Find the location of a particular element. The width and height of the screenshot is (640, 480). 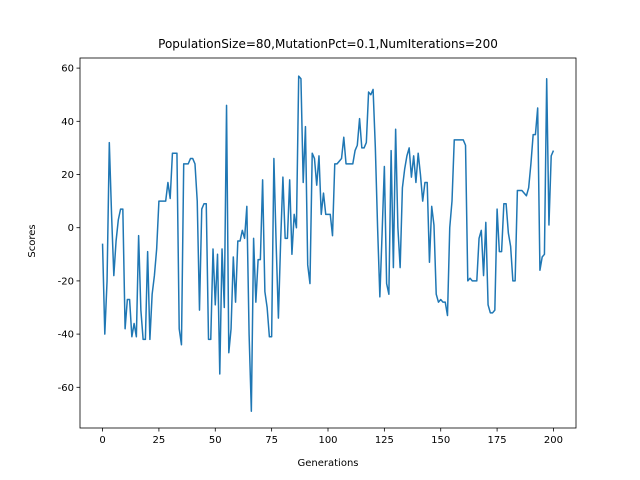

x-tick-label: 125 is located at coordinates (384, 440).